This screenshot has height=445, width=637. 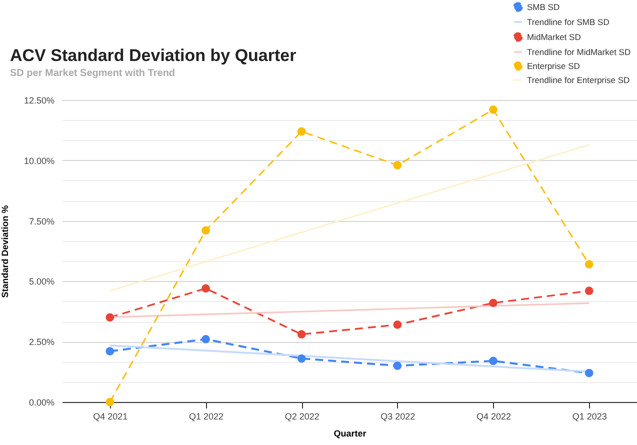 I want to click on legend-label: MidMarket SD, so click(x=554, y=37).